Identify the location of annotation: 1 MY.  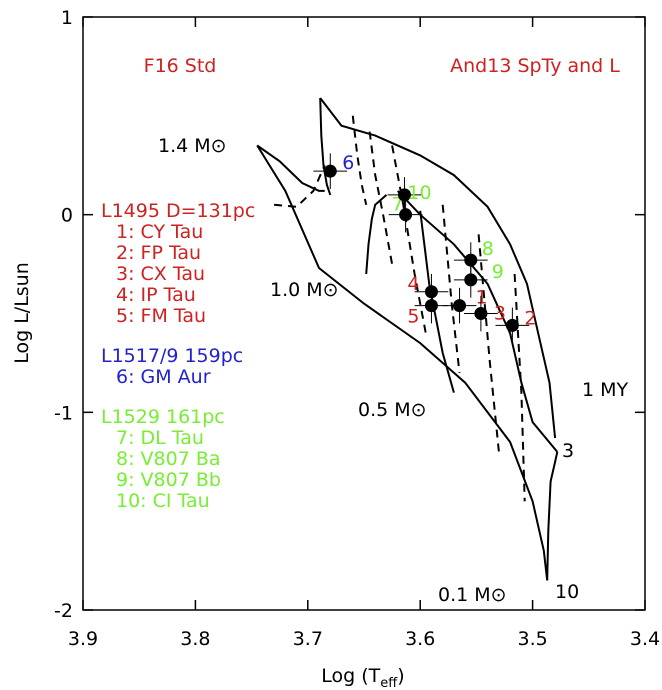
(605, 390).